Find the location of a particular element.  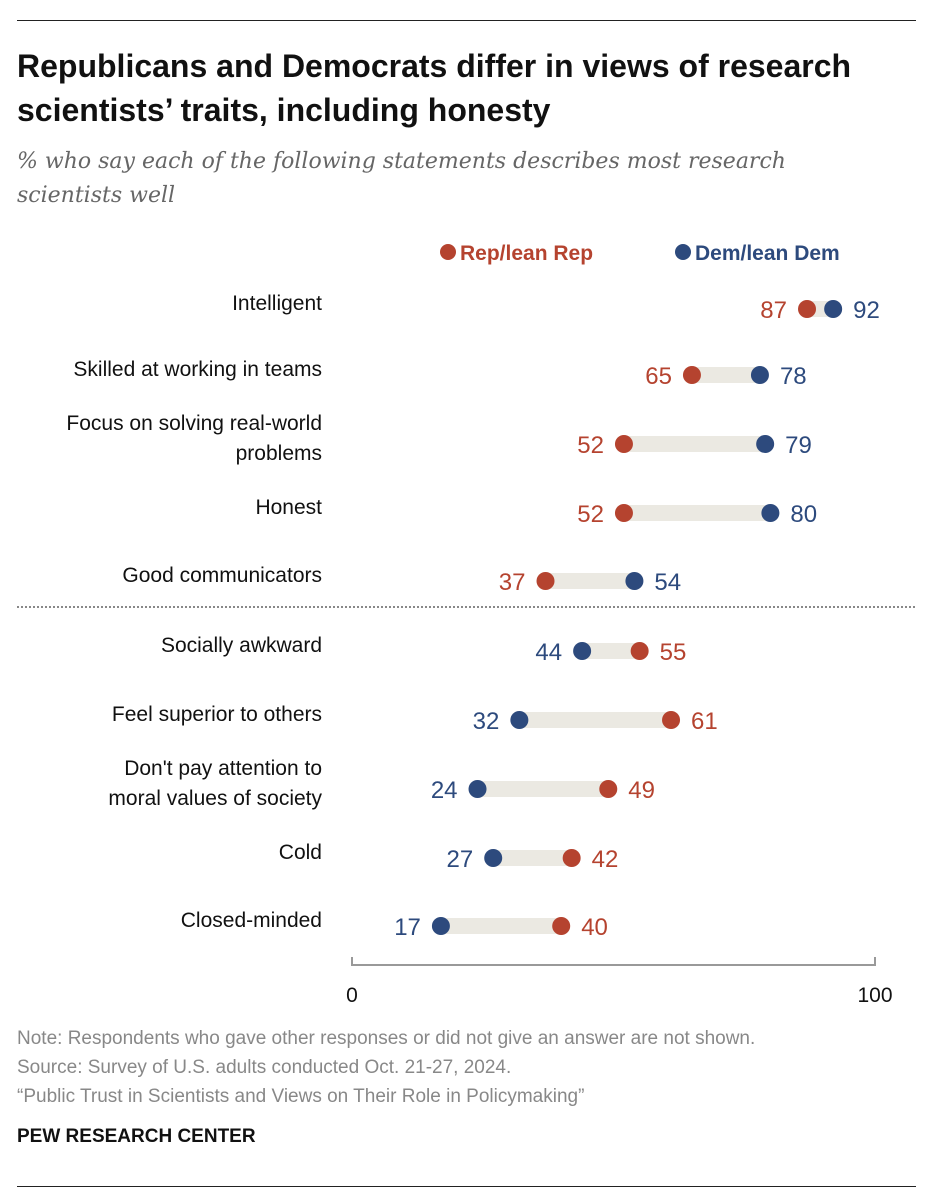

dem-value-label: 54 is located at coordinates (667, 582).